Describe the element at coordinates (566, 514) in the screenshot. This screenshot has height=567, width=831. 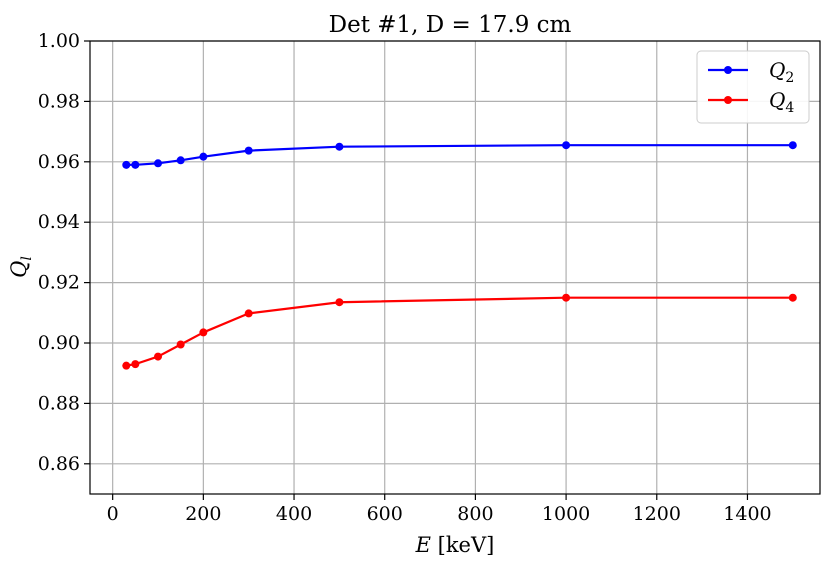
I see `x-tick-label: 1000` at that location.